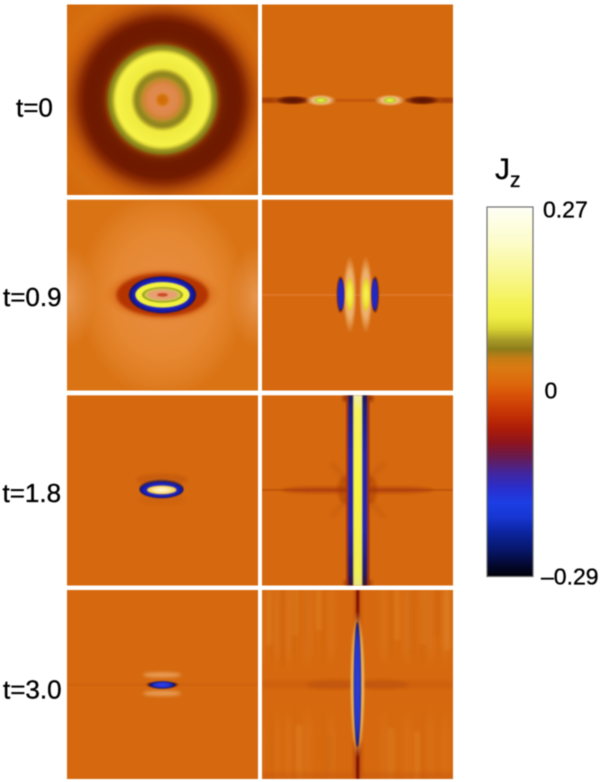 The height and width of the screenshot is (782, 600). Describe the element at coordinates (551, 391) in the screenshot. I see `svg-text: 0` at that location.